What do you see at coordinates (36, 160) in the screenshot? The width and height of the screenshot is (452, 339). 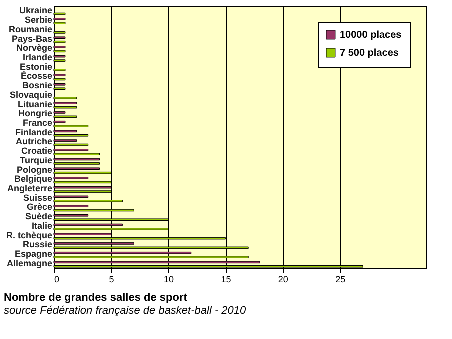 I see `y-tick-label: Turquie` at bounding box center [36, 160].